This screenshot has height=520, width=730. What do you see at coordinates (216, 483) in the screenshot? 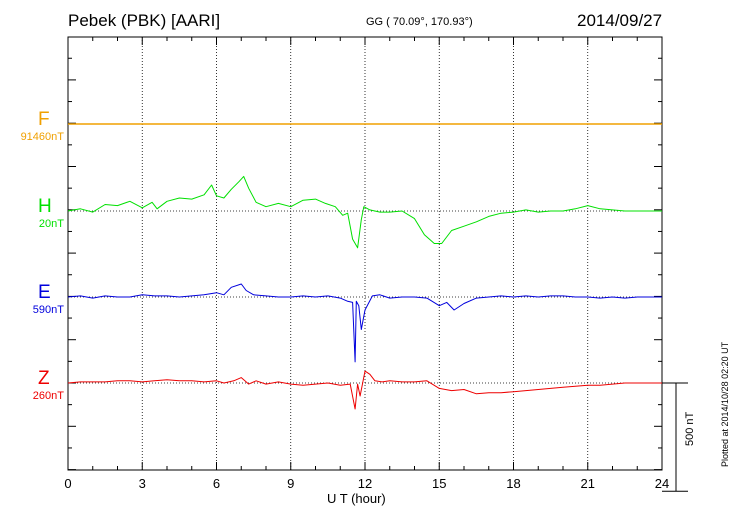
I see `x-tick-label-6: 6` at bounding box center [216, 483].